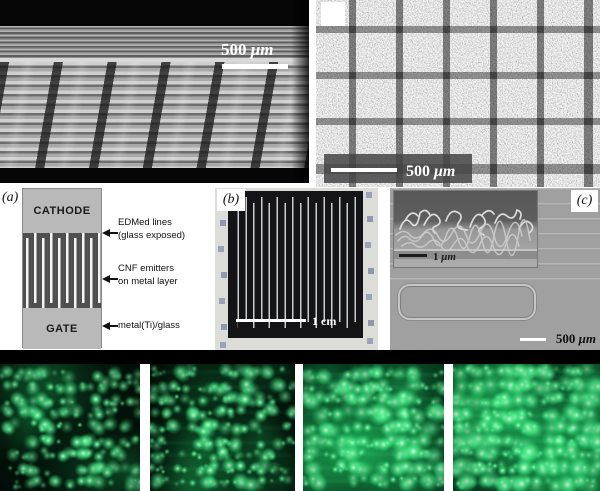 The height and width of the screenshot is (491, 600). I want to click on comb-mask-top, so click(62, 235).